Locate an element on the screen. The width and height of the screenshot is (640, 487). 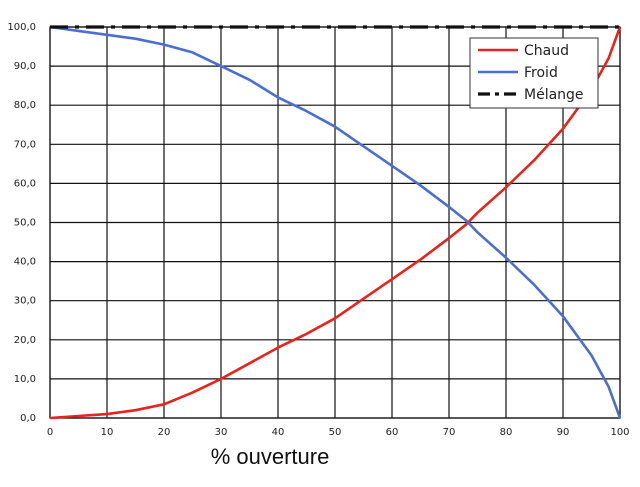
y-tick-label: 100,0 is located at coordinates (21, 27).